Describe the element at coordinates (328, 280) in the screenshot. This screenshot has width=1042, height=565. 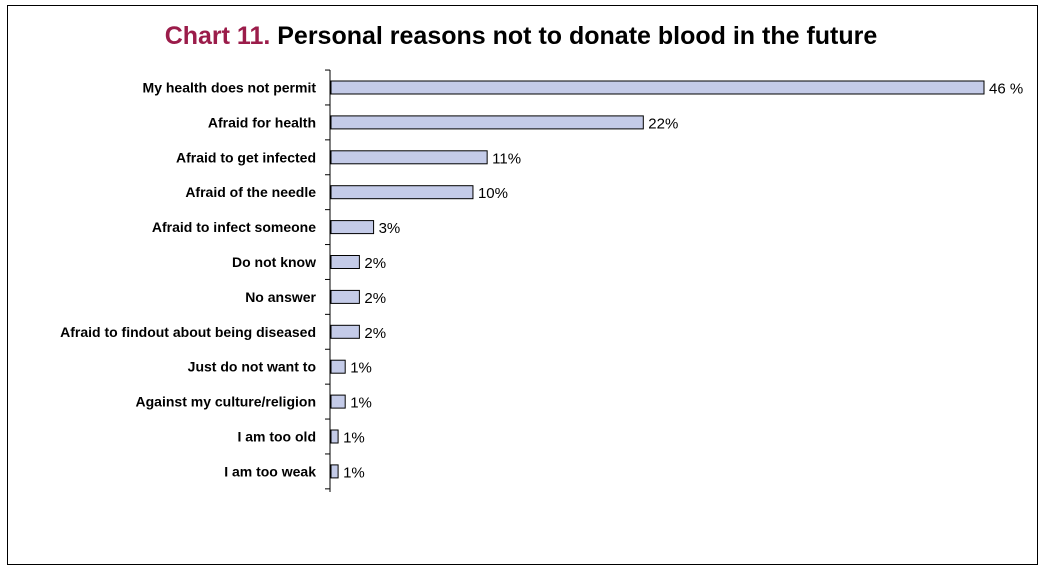
I see `axis-layer` at that location.